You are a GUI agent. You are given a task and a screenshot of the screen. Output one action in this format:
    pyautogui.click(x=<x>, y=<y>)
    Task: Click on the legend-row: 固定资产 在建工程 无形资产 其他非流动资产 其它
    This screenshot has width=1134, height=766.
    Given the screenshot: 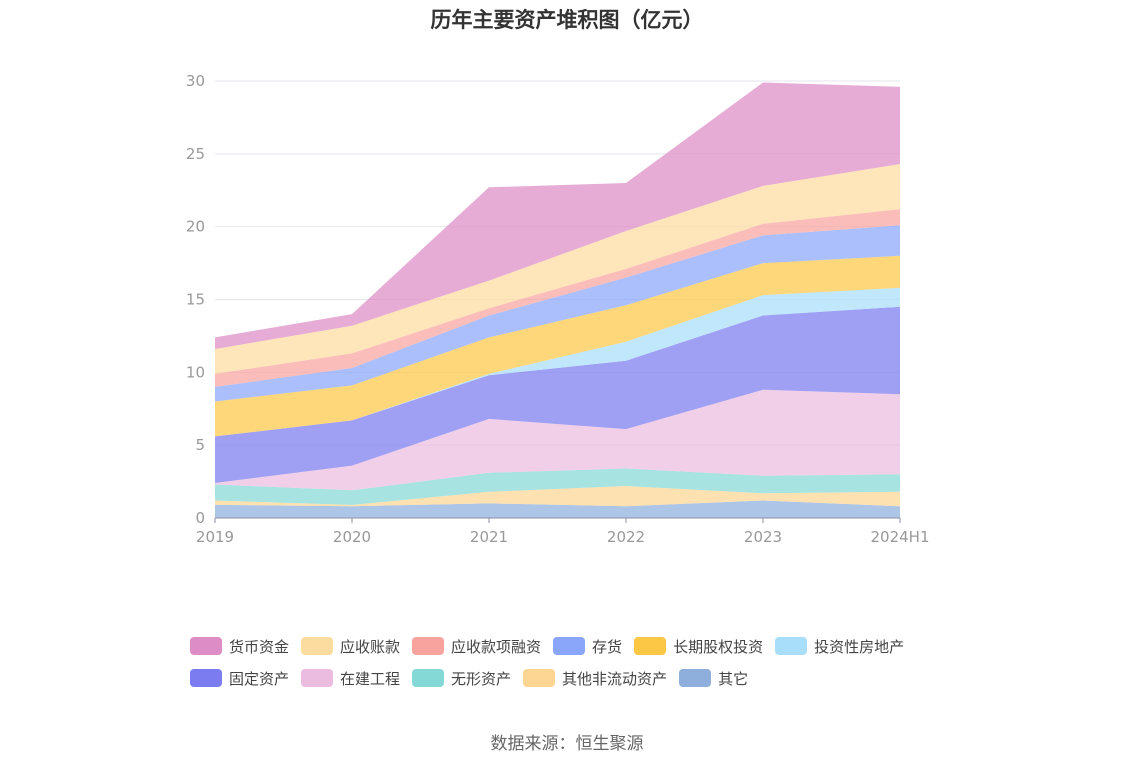 What is the action you would take?
    pyautogui.click(x=590, y=678)
    